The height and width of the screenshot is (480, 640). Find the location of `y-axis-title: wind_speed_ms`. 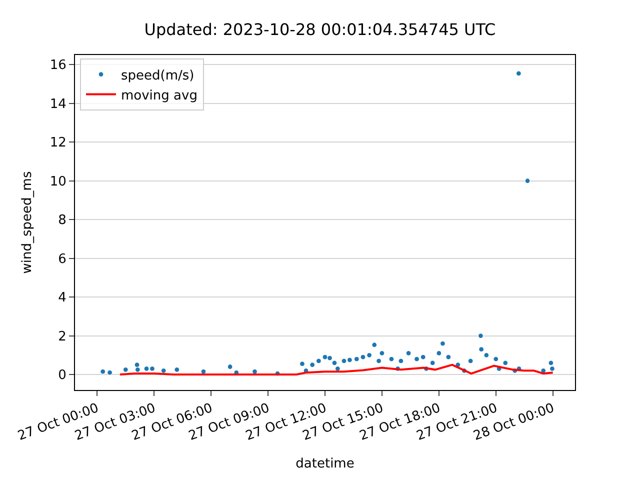

y-axis-title: wind_speed_ms is located at coordinates (27, 222).